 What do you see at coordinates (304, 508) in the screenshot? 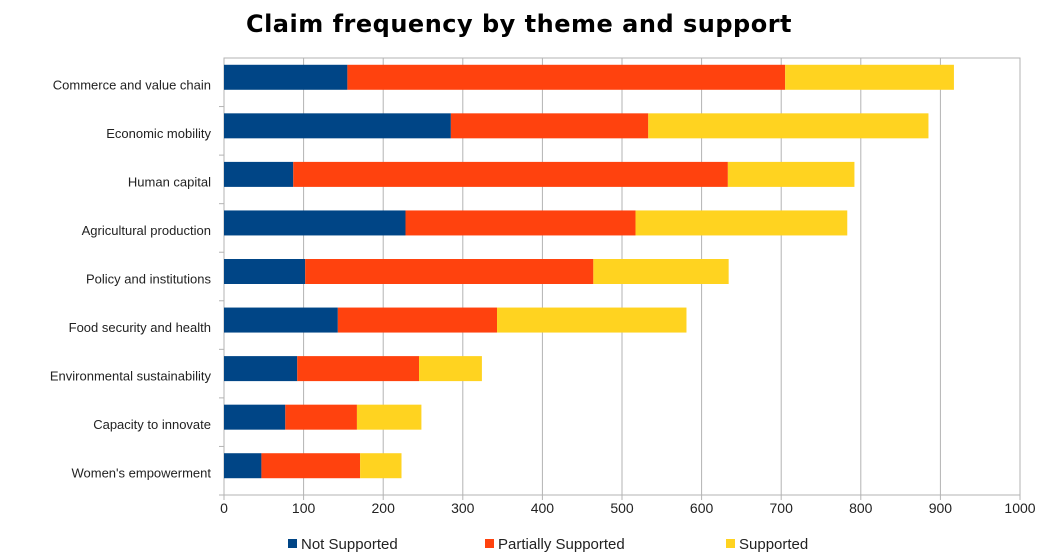
I see `x-tick-label: 100` at bounding box center [304, 508].